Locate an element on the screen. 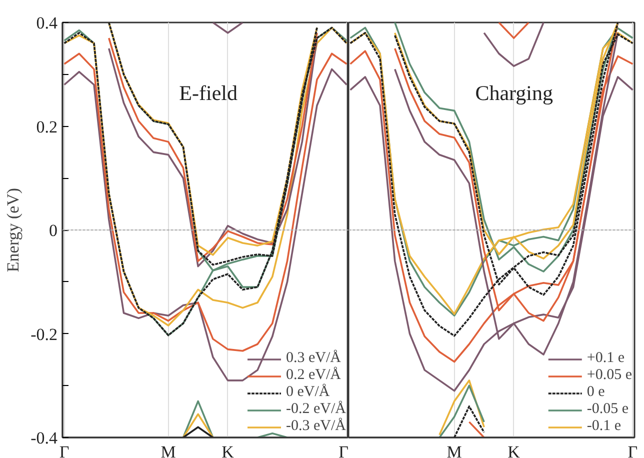 This screenshot has height=458, width=644. legend-label: 0.3 eV/Å is located at coordinates (313, 358).